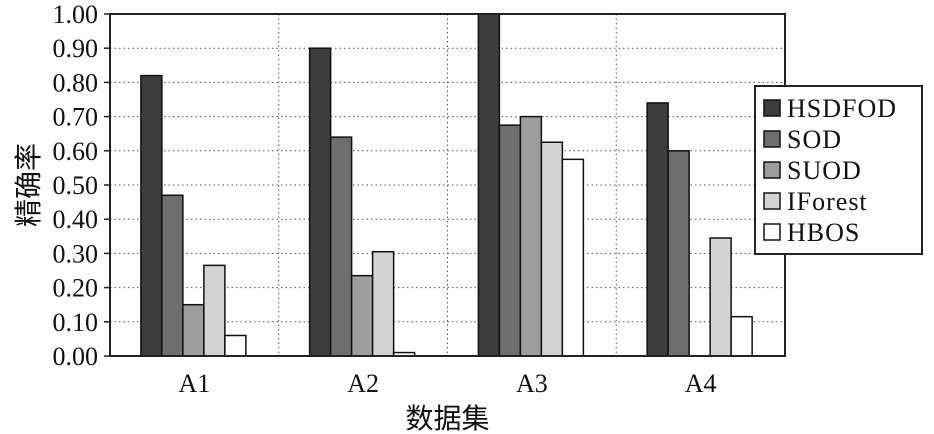 The image size is (934, 434). What do you see at coordinates (657, 229) in the screenshot?
I see `bar-hsdfod-a4` at bounding box center [657, 229].